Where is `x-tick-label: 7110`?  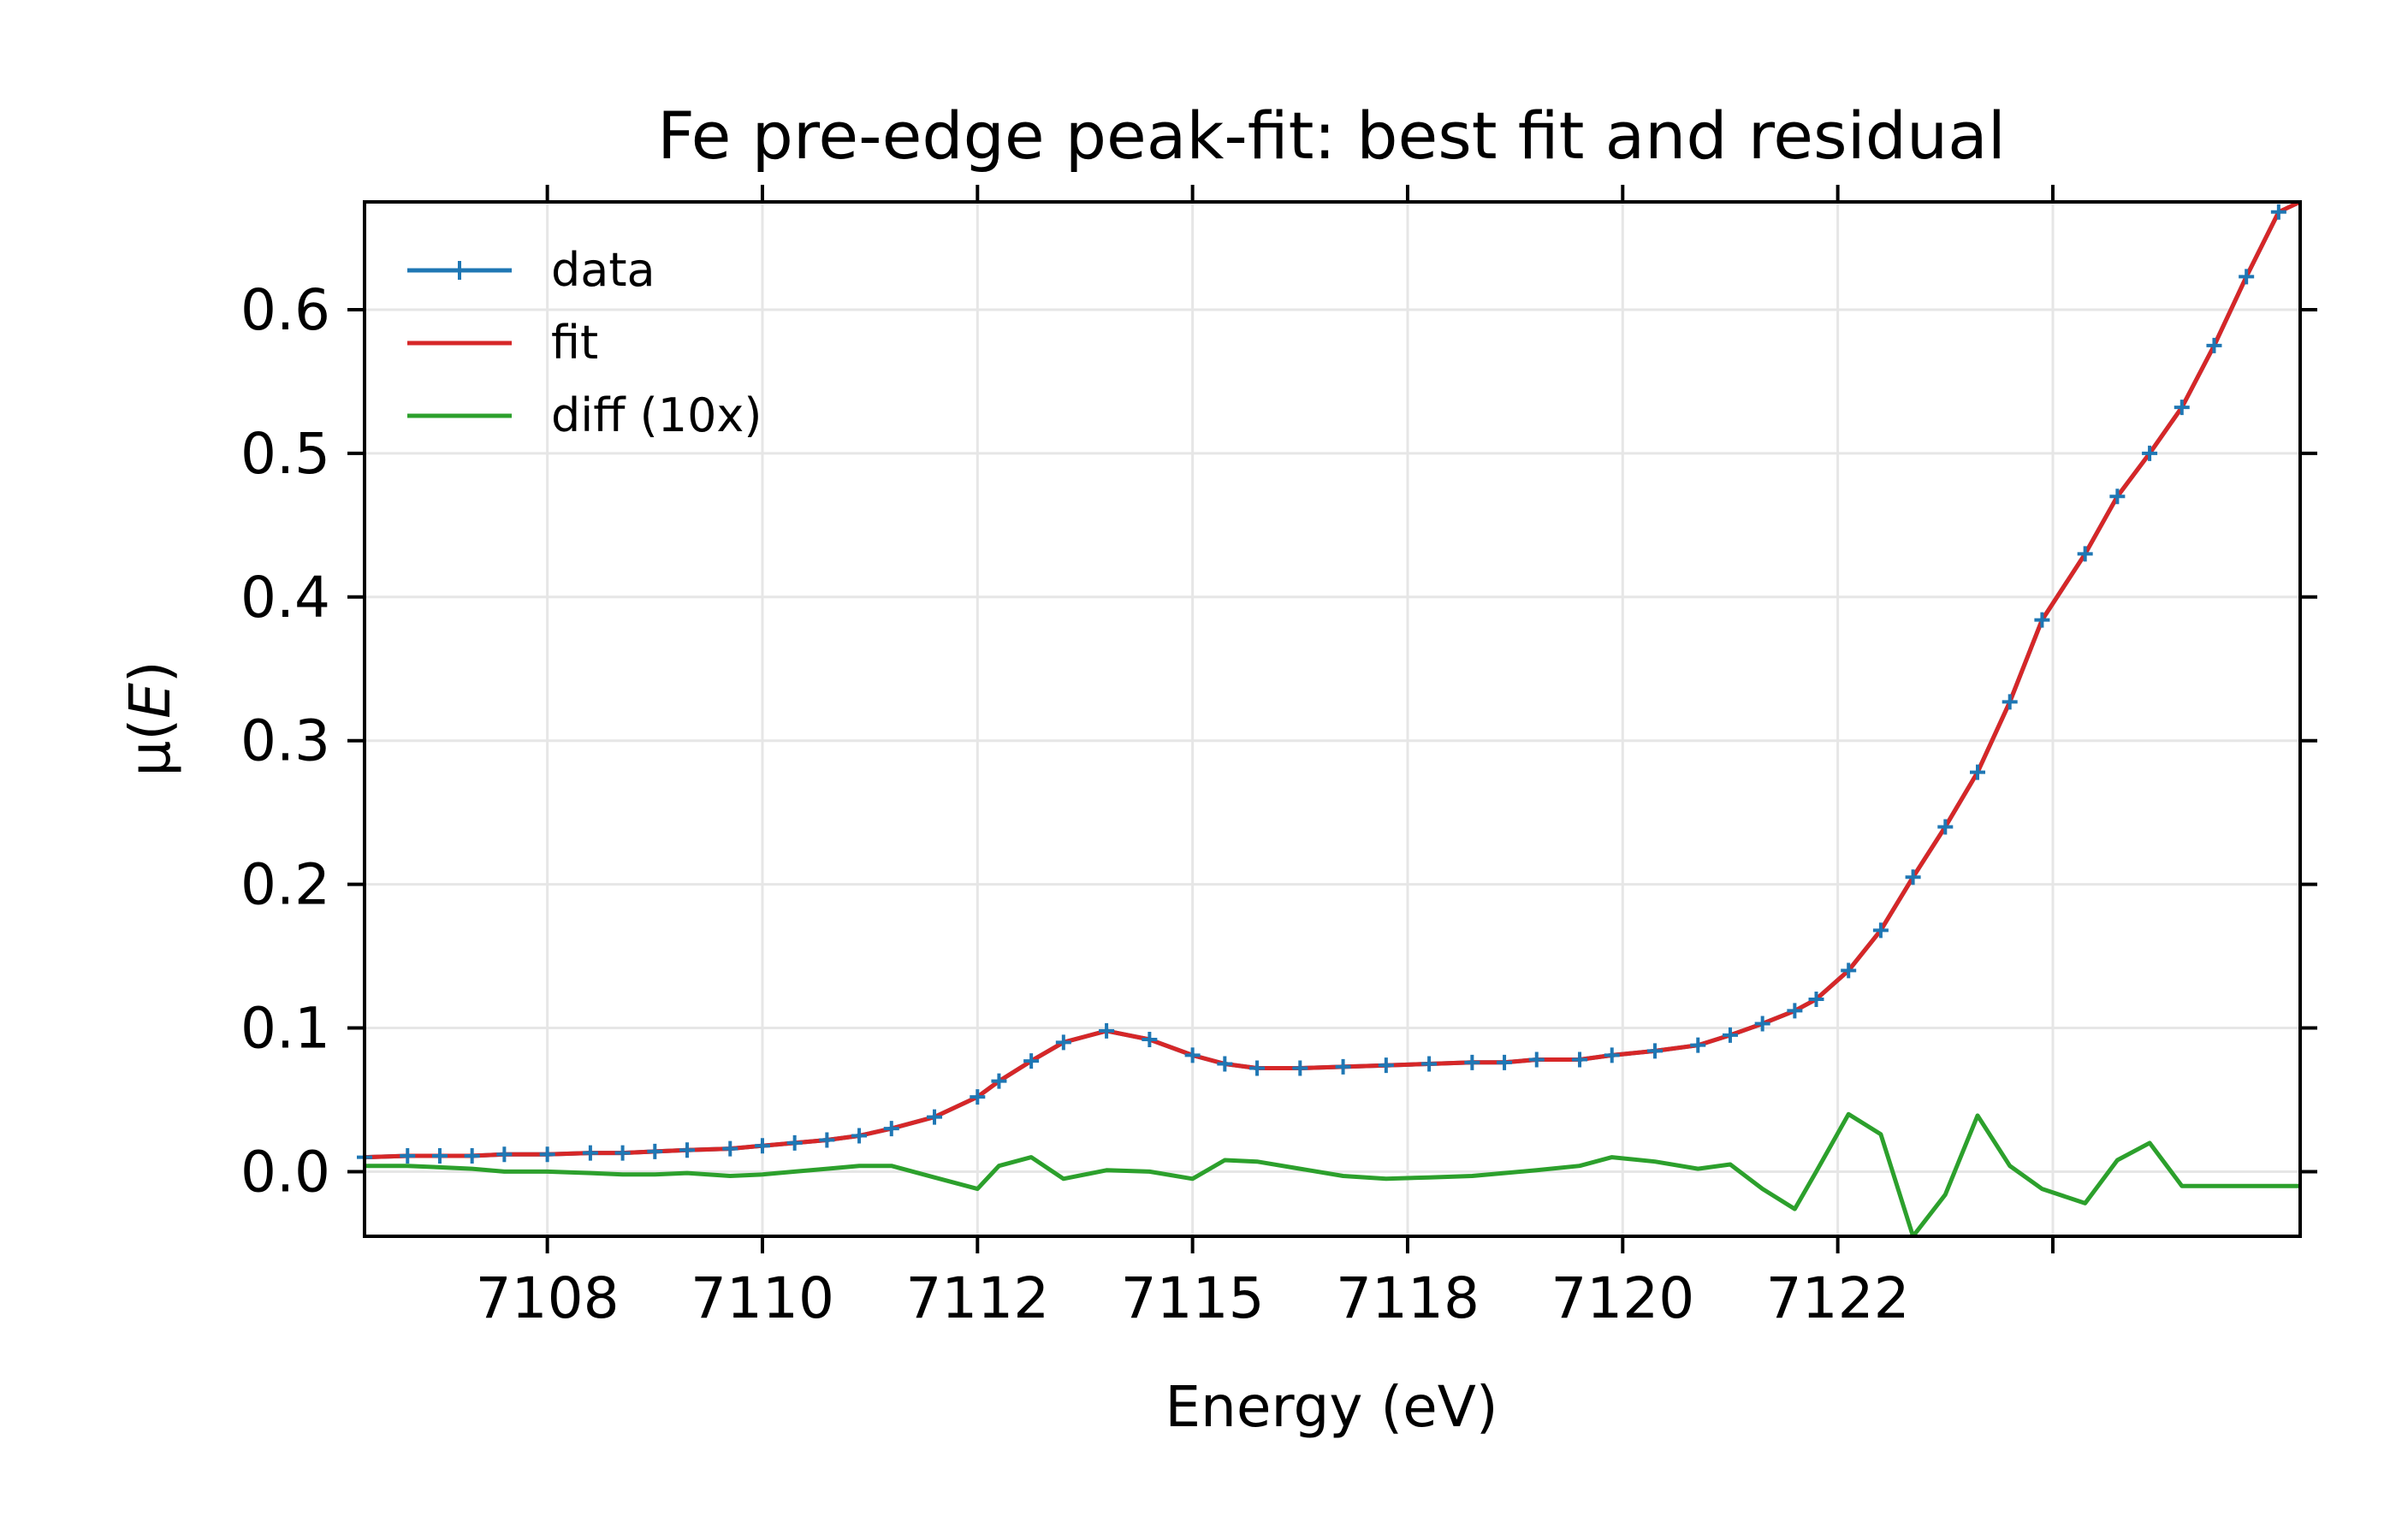 x-tick-label: 7110 is located at coordinates (762, 1298).